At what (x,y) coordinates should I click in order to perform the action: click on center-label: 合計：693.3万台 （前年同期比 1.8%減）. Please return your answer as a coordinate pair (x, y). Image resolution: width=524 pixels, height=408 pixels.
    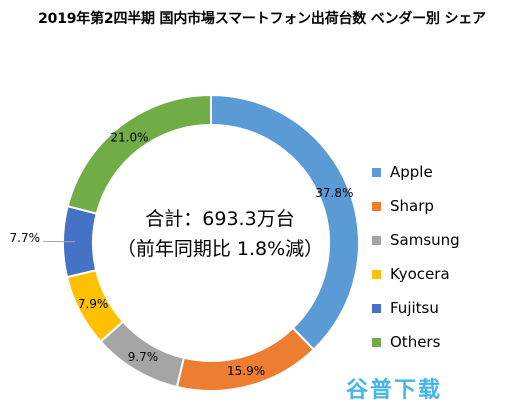
    Looking at the image, I should click on (220, 234).